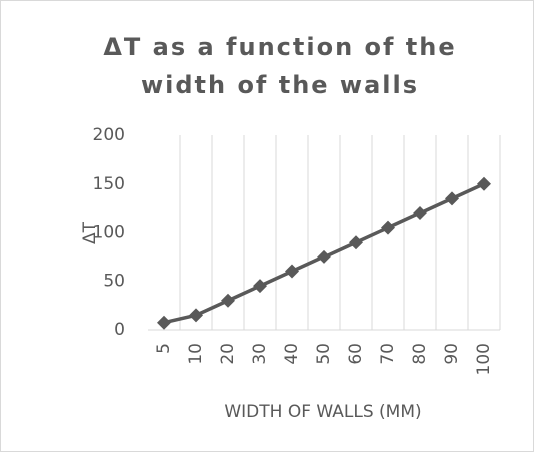  I want to click on x-tick-label: 60, so click(356, 354).